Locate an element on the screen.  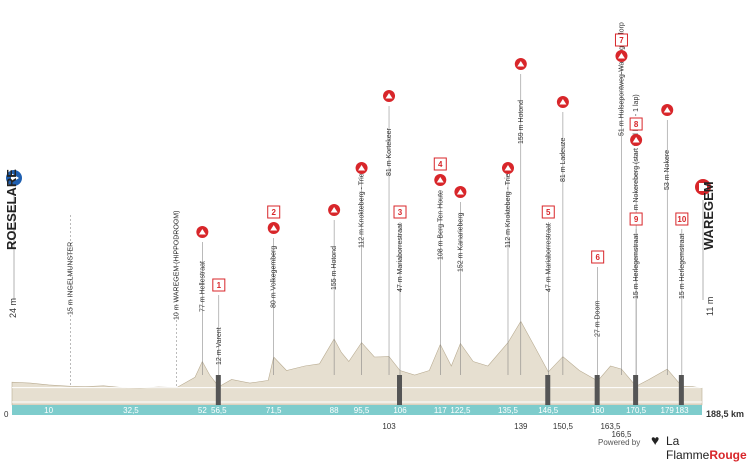
climb-number: 4 is located at coordinates (440, 164).